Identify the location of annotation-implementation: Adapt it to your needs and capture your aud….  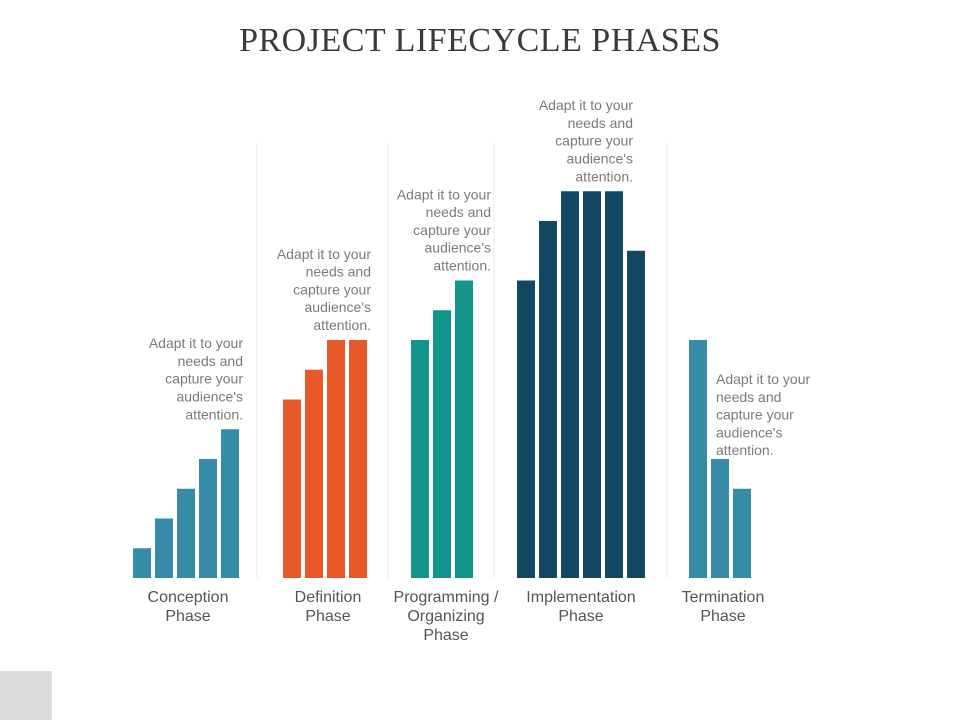
(586, 140).